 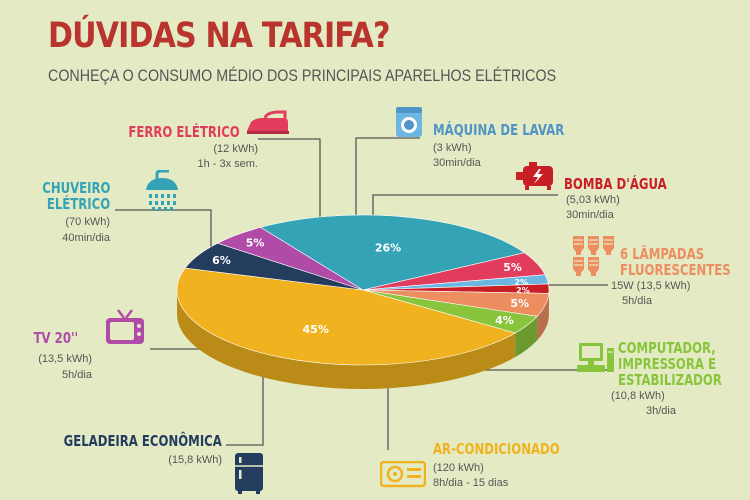 What do you see at coordinates (637, 301) in the screenshot?
I see `label-lampadas-usage: 5h/dia` at bounding box center [637, 301].